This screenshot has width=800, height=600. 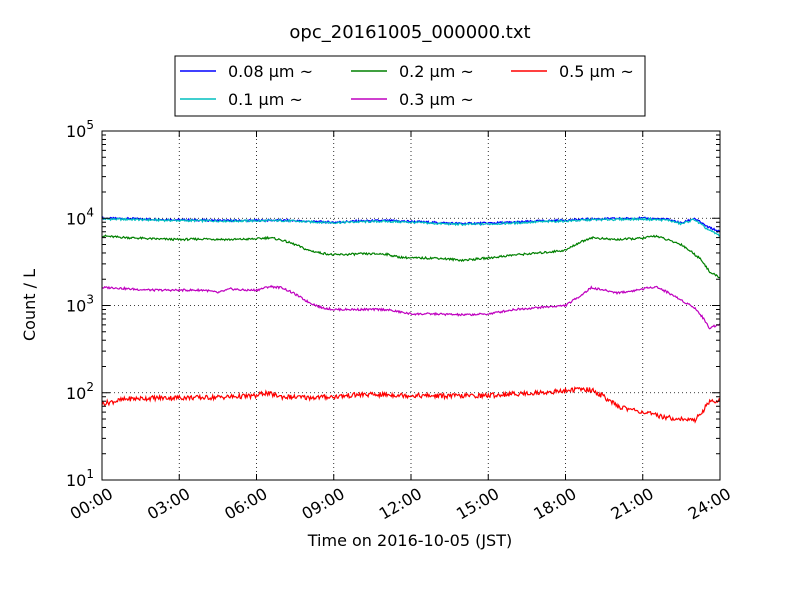 I want to click on chart-title: opc_20161005_000000.txt, so click(x=409, y=32).